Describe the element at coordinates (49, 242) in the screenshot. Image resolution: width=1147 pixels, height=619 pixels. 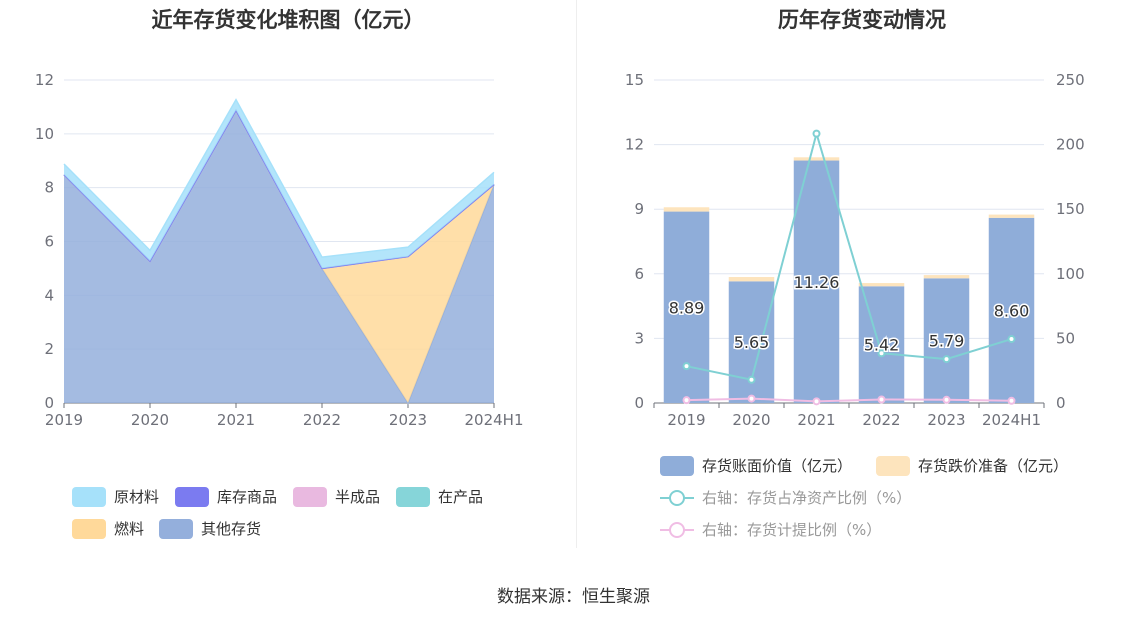
I see `y-tick-label: 6` at that location.